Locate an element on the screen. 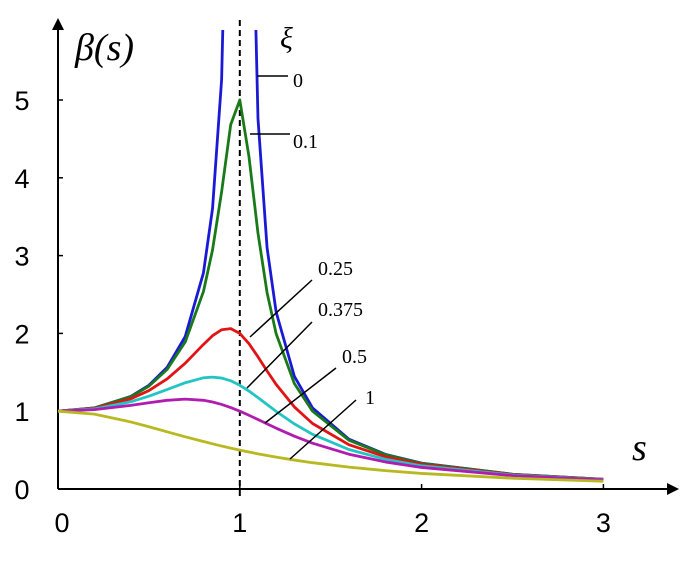  x-tick-label: 1 is located at coordinates (239, 523).